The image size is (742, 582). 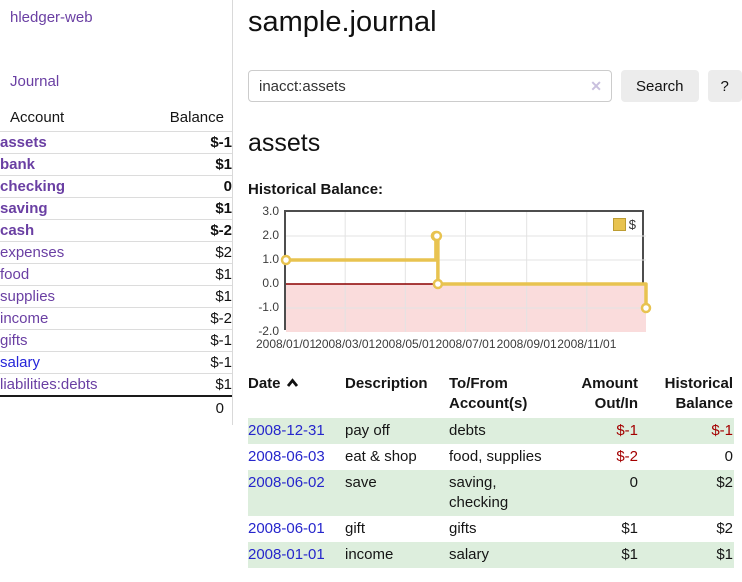 What do you see at coordinates (67, 340) in the screenshot?
I see `account-link-gifts: gifts` at bounding box center [67, 340].